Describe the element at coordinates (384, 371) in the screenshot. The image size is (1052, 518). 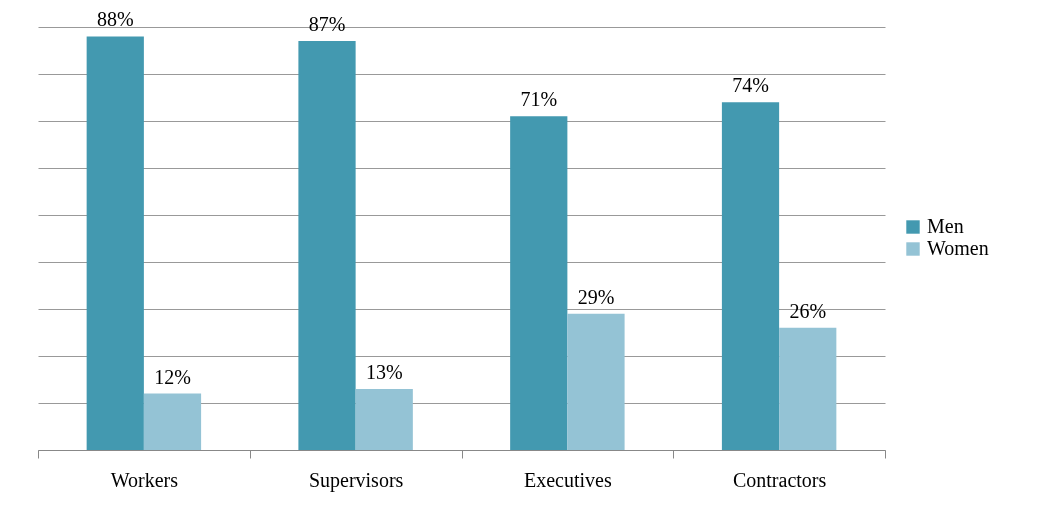
I see `data-label: 13%` at that location.